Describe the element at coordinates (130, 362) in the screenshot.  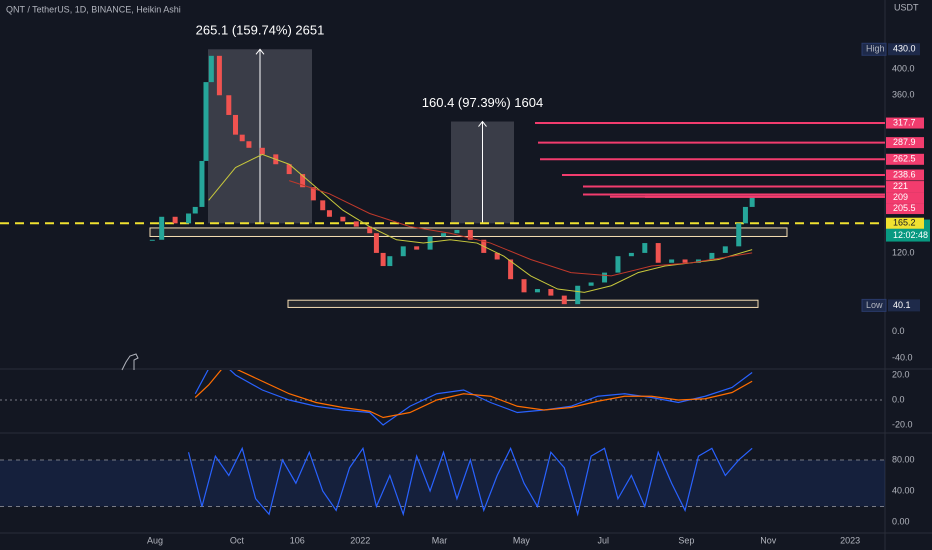
I see `logo` at that location.